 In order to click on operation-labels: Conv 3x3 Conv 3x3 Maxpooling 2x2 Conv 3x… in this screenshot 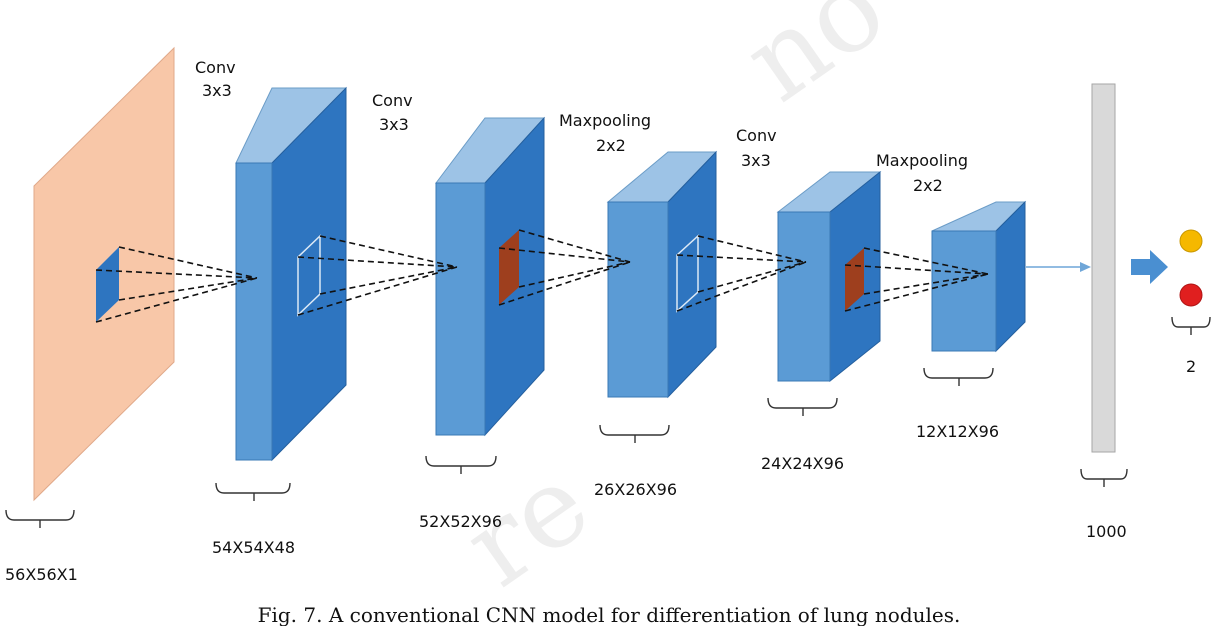, I will do `click(581, 126)`.